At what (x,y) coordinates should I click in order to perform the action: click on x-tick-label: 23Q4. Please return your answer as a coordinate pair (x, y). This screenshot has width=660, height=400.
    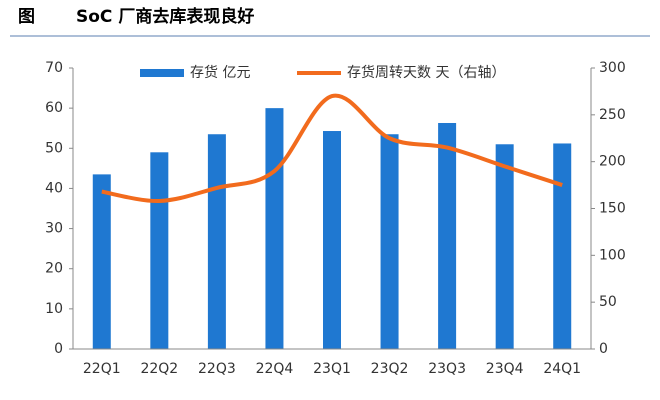
    Looking at the image, I should click on (505, 369).